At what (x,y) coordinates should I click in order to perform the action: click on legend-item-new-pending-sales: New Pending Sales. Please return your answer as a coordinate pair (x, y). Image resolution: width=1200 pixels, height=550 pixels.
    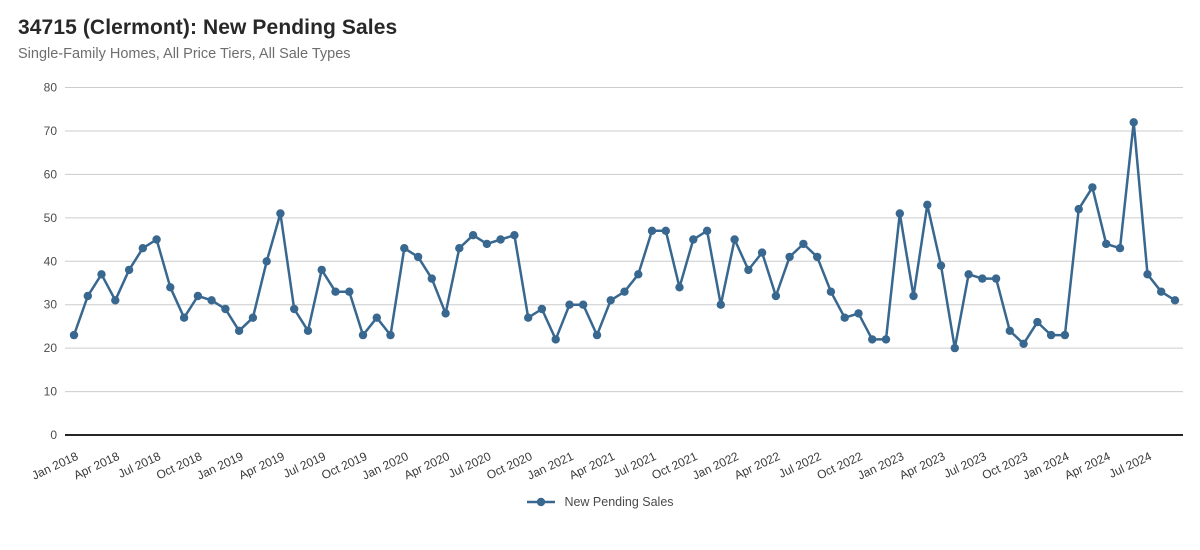
    Looking at the image, I should click on (600, 502).